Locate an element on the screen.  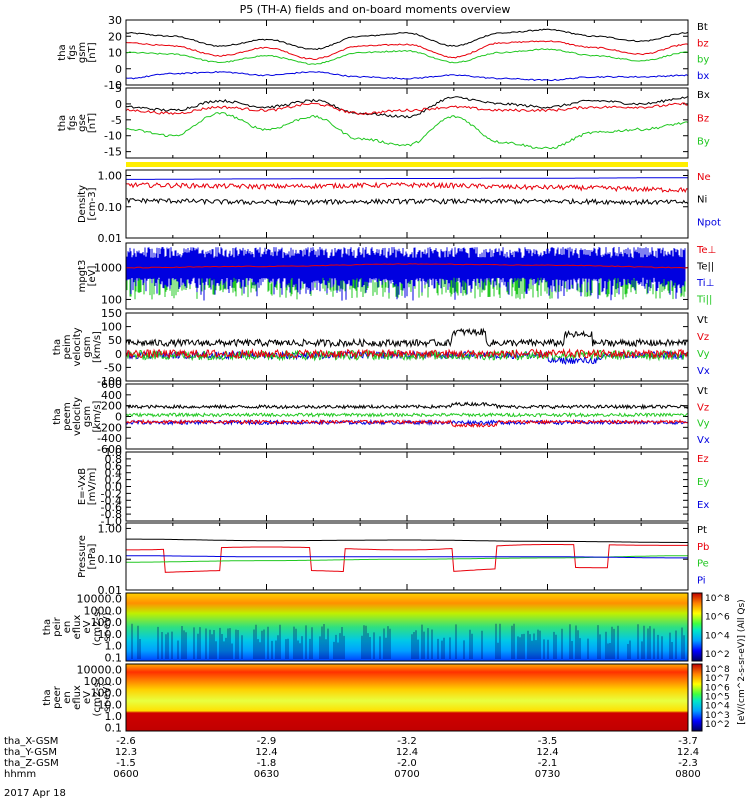
y-tick-label: -100 is located at coordinates (109, 381).